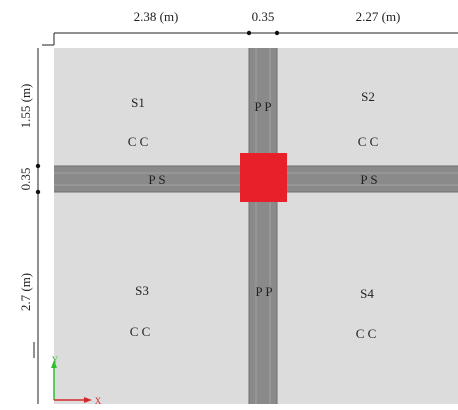 The height and width of the screenshot is (410, 458). What do you see at coordinates (263, 291) in the screenshot?
I see `beam-label-vertical-bottom: P P` at bounding box center [263, 291].